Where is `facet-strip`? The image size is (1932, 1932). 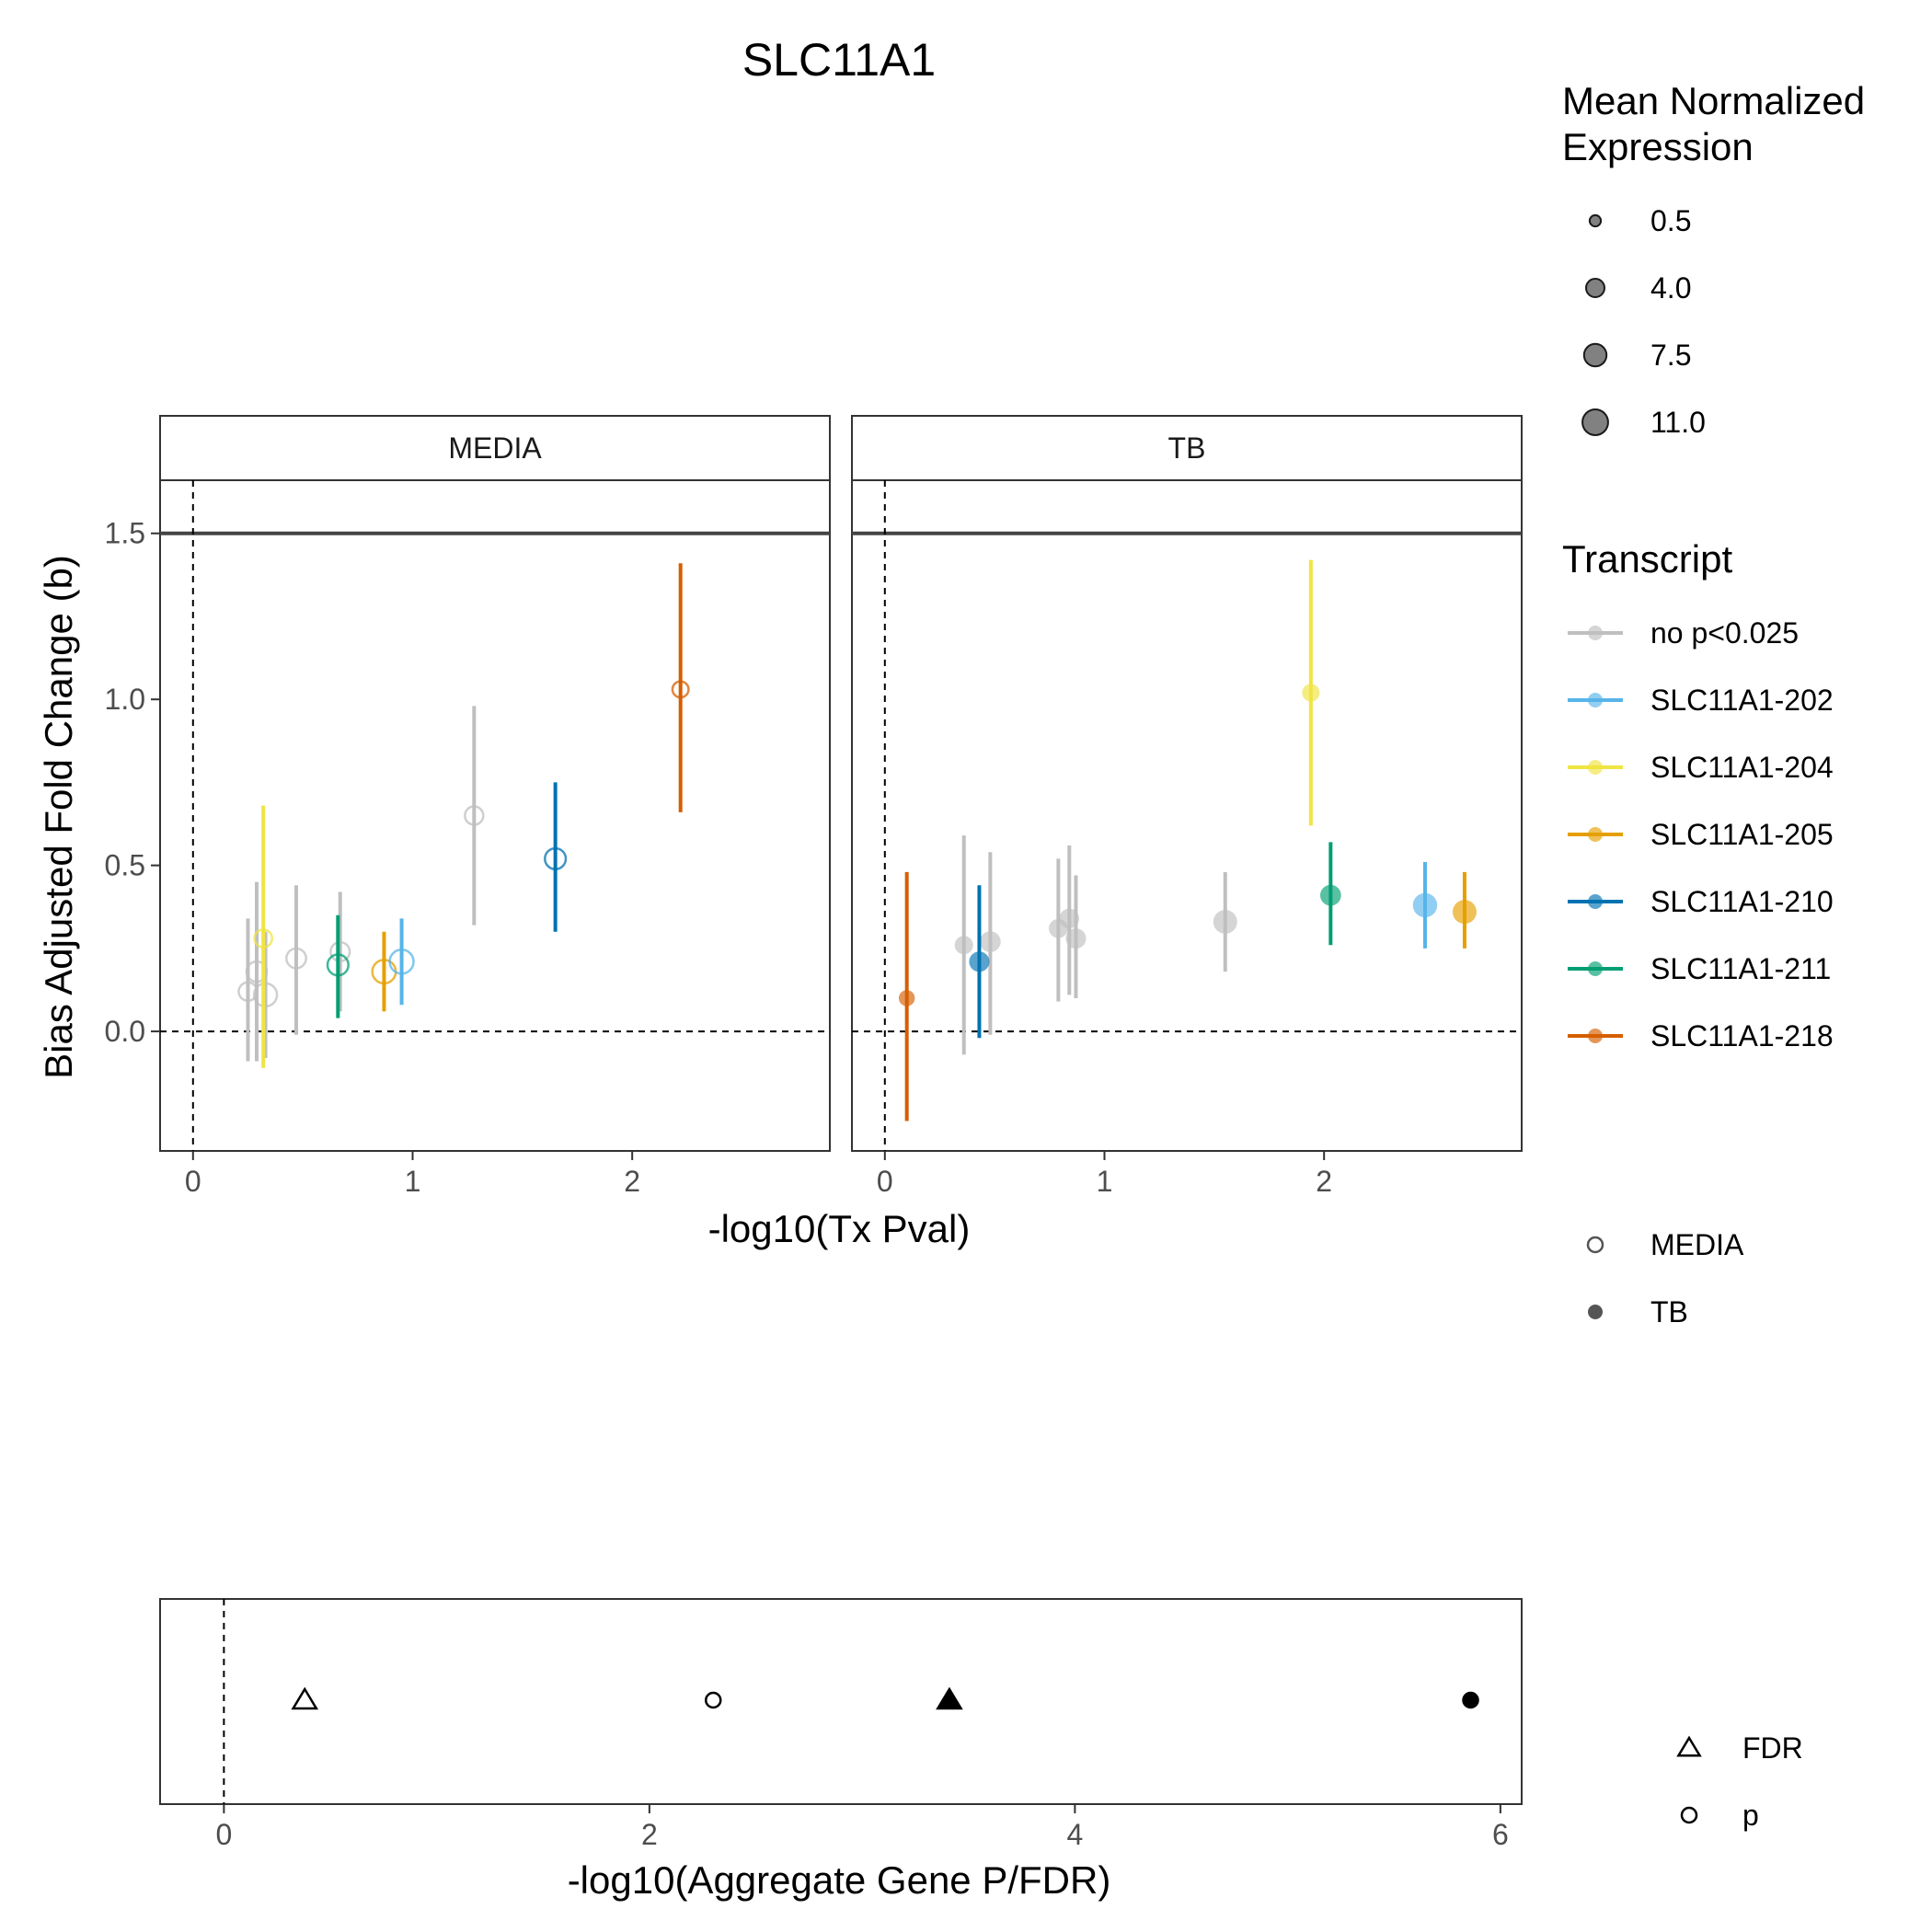 facet-strip is located at coordinates (495, 448).